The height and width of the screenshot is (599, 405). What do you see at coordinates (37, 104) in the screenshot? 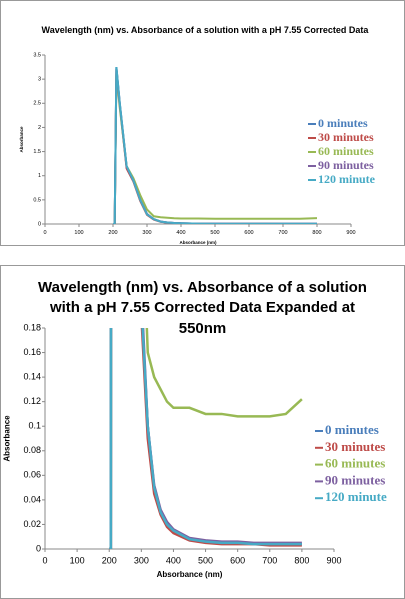
I see `y-tick-label: 2.5` at bounding box center [37, 104].